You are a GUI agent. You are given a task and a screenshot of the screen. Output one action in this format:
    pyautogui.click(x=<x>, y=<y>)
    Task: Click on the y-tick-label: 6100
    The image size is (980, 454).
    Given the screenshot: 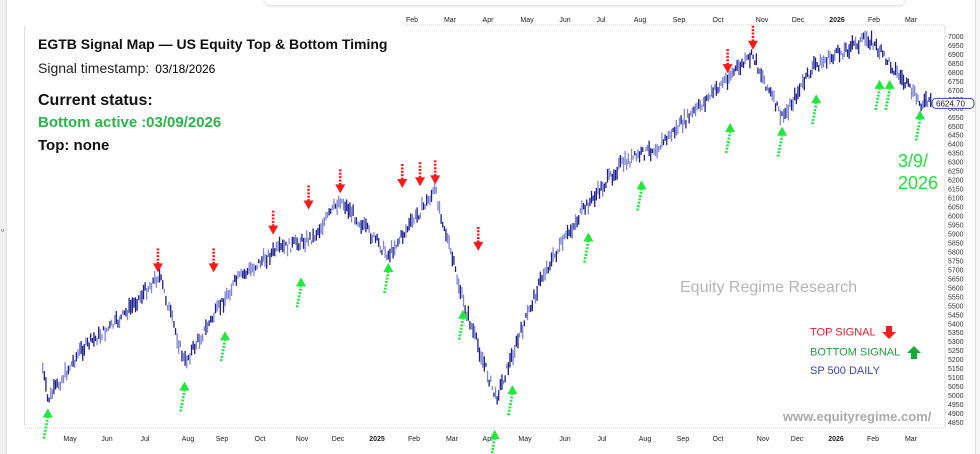 What is the action you would take?
    pyautogui.click(x=956, y=199)
    